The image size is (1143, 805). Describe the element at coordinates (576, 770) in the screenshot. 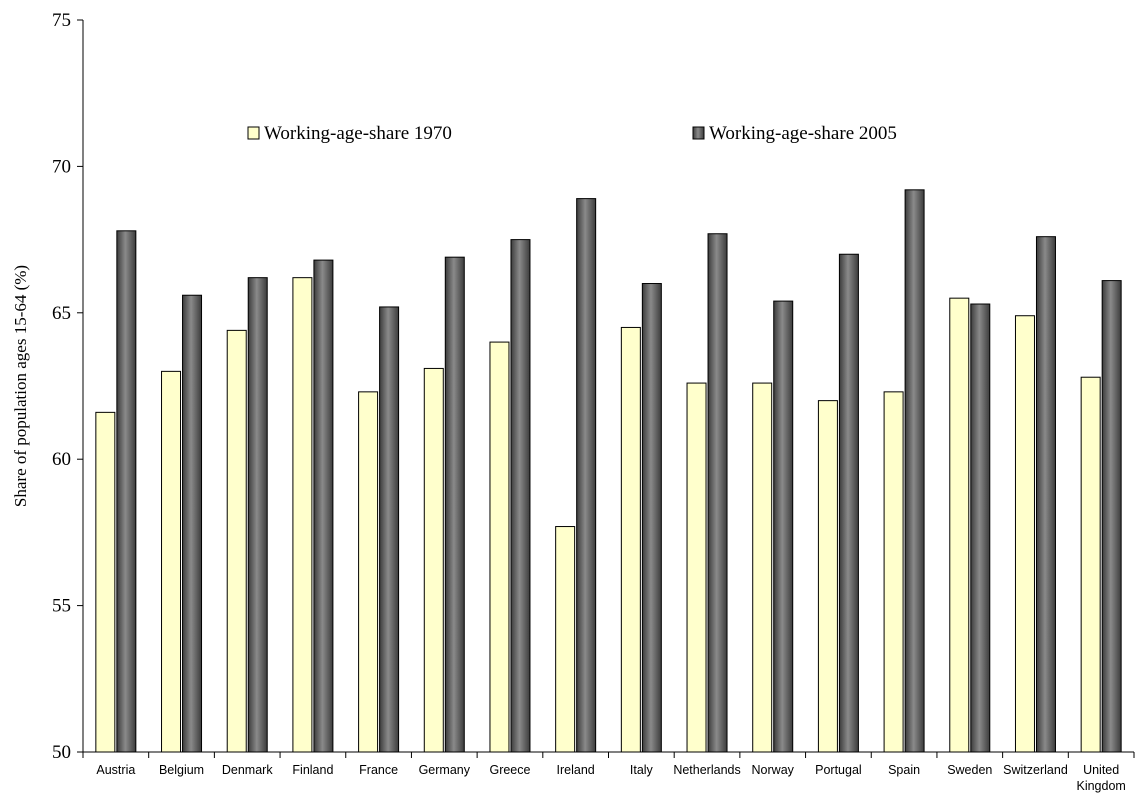

I see `x-tick-label: Ireland` at that location.